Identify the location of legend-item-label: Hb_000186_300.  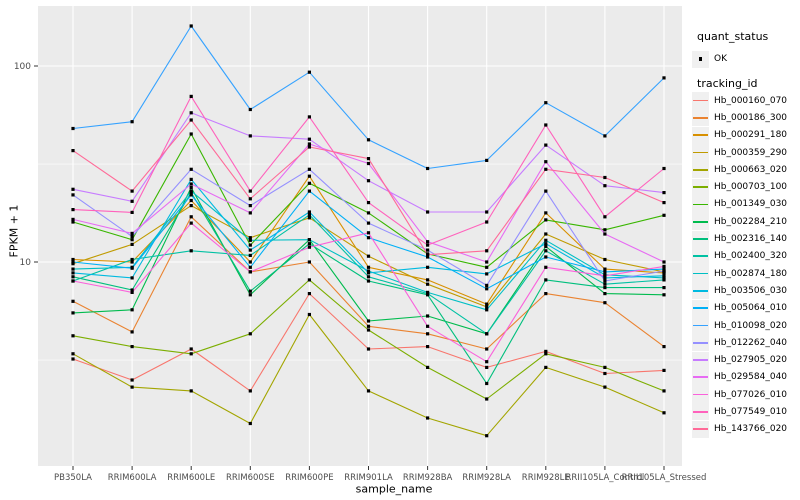
(751, 117).